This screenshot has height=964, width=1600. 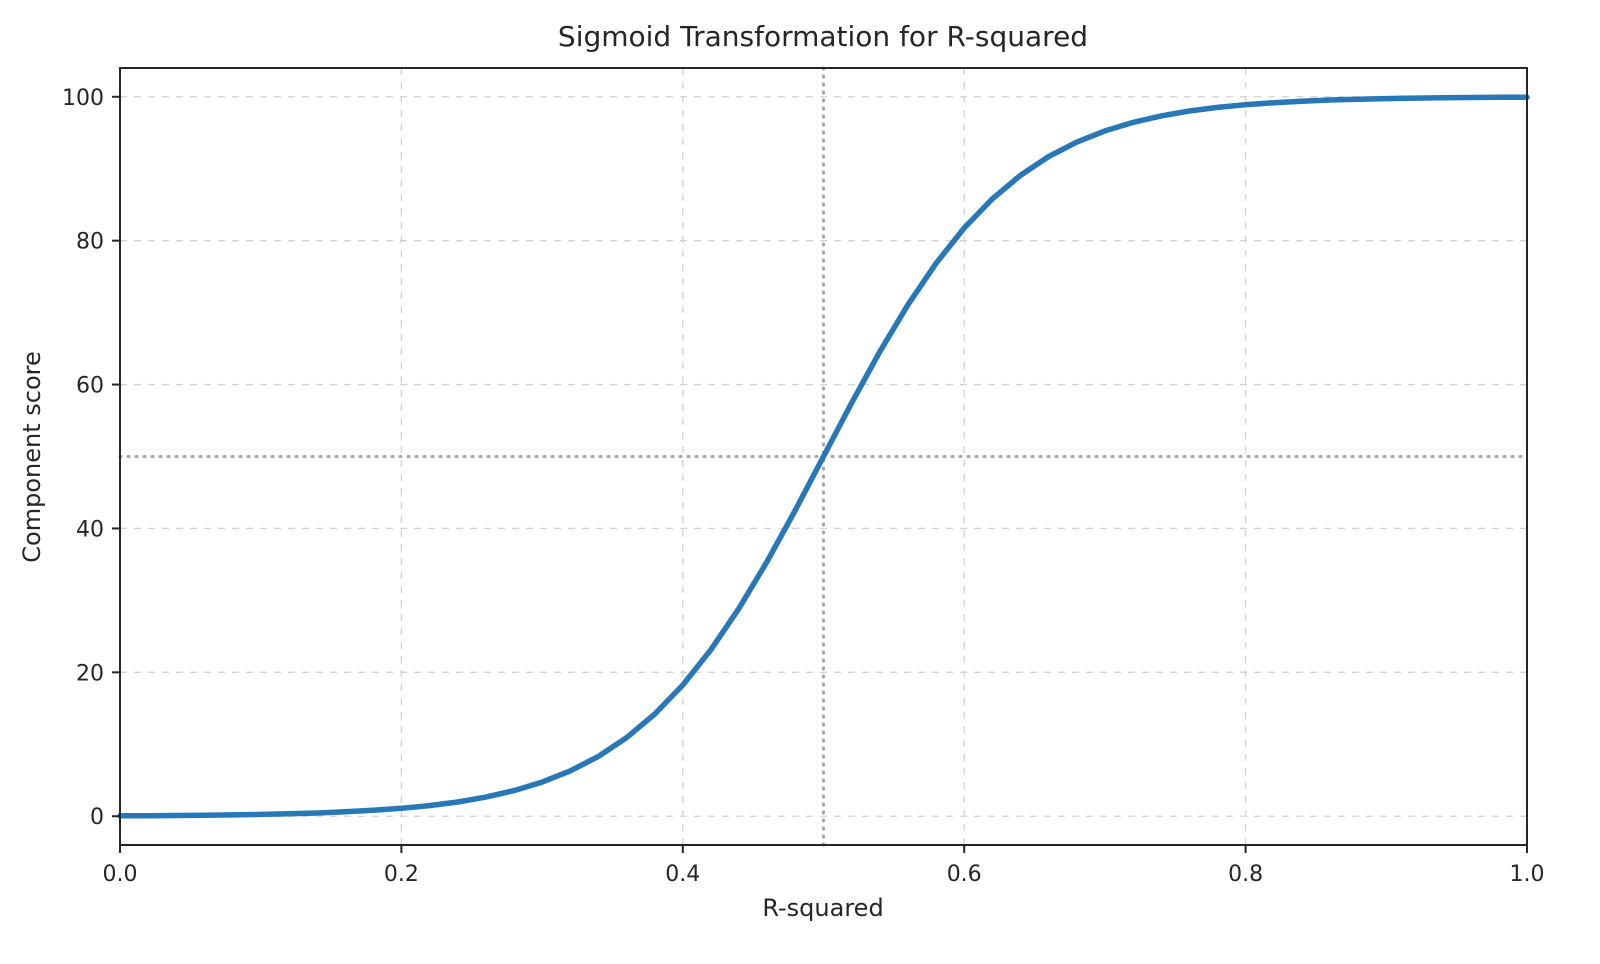 I want to click on chart-title: Sigmoid Transformation for R-squared, so click(x=823, y=36).